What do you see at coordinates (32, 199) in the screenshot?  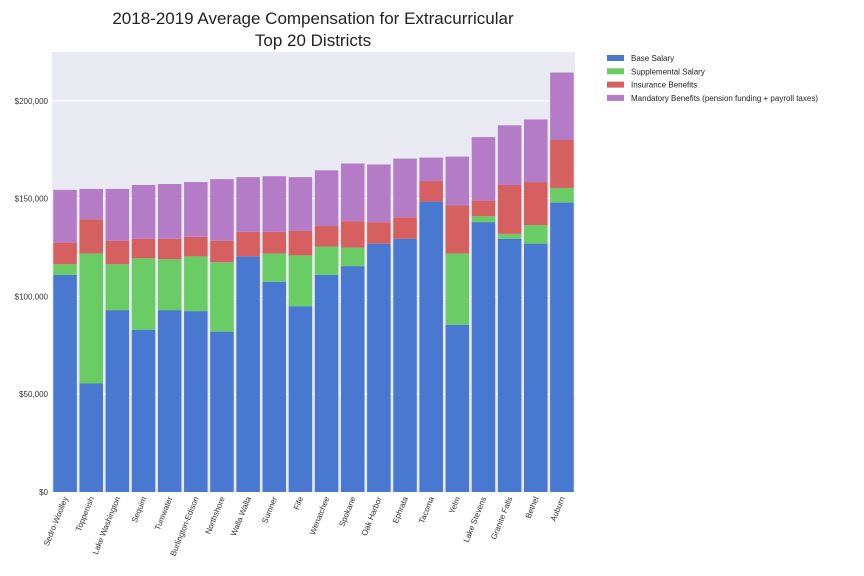 I see `y-tick-label: $150,000` at bounding box center [32, 199].